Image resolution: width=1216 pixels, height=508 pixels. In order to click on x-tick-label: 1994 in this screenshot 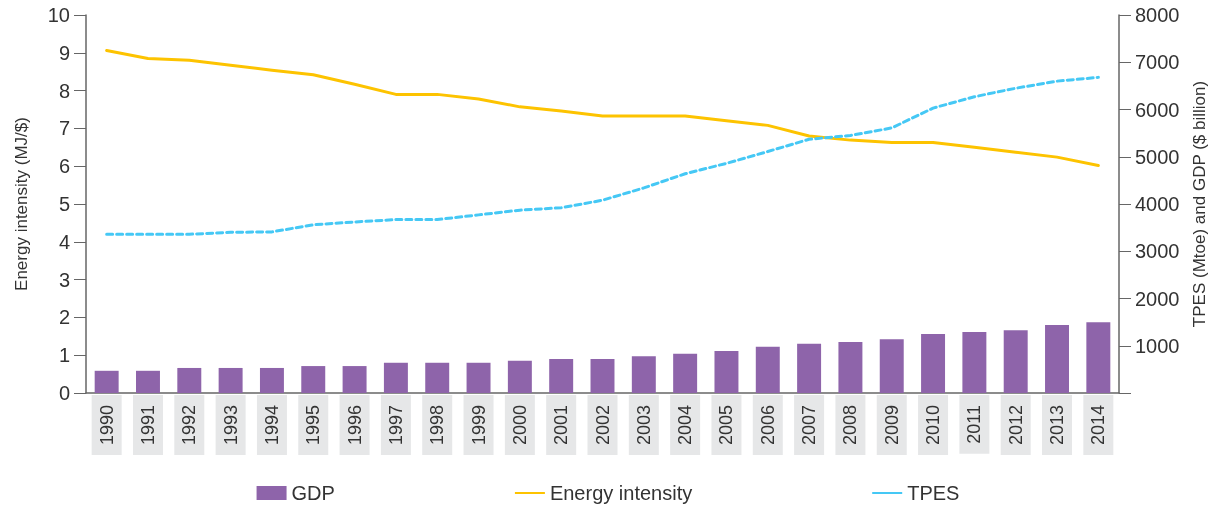, I will do `click(271, 425)`.